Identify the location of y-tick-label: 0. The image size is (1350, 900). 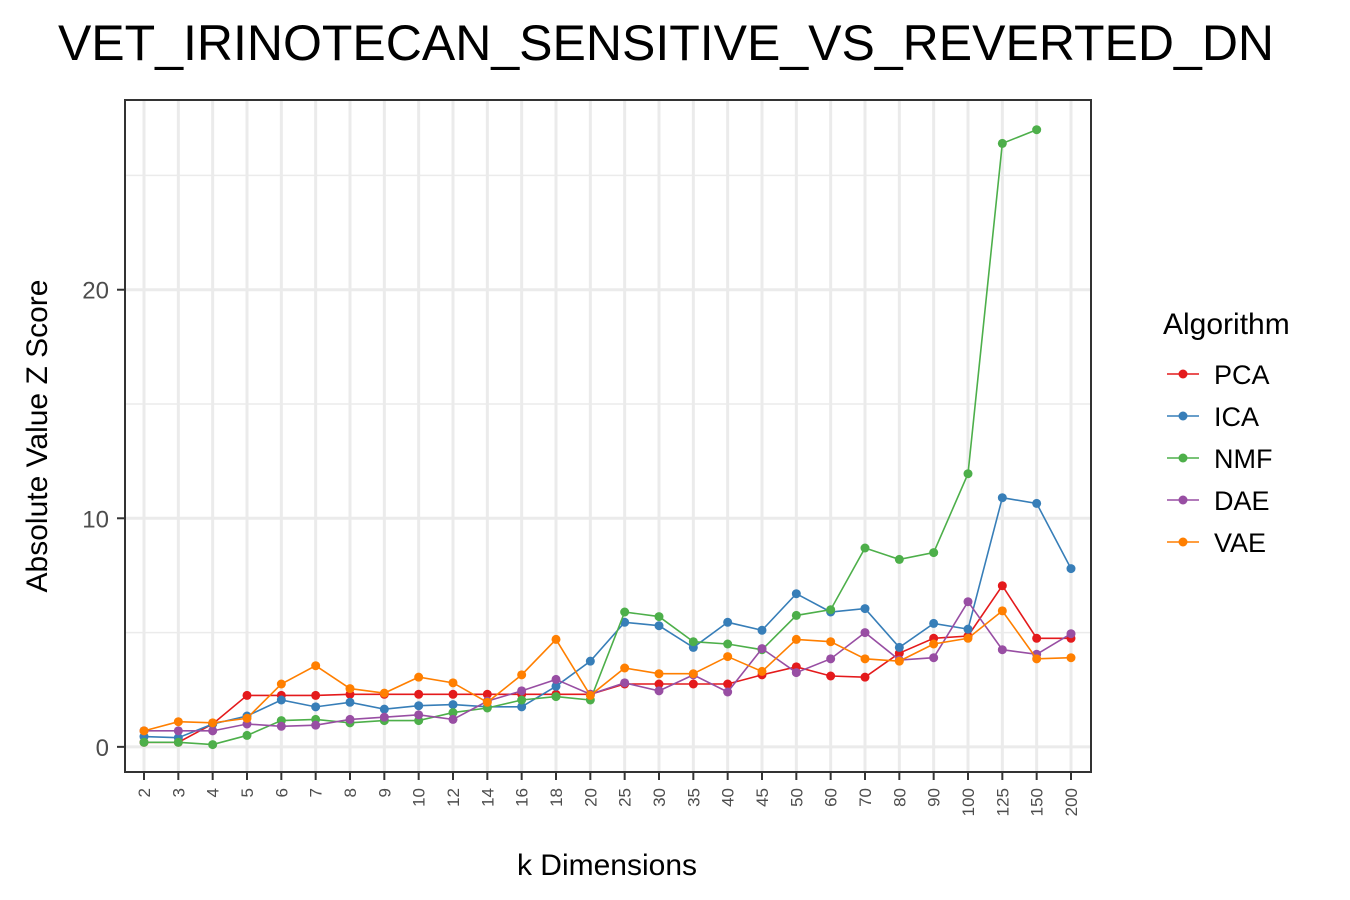
(102, 748).